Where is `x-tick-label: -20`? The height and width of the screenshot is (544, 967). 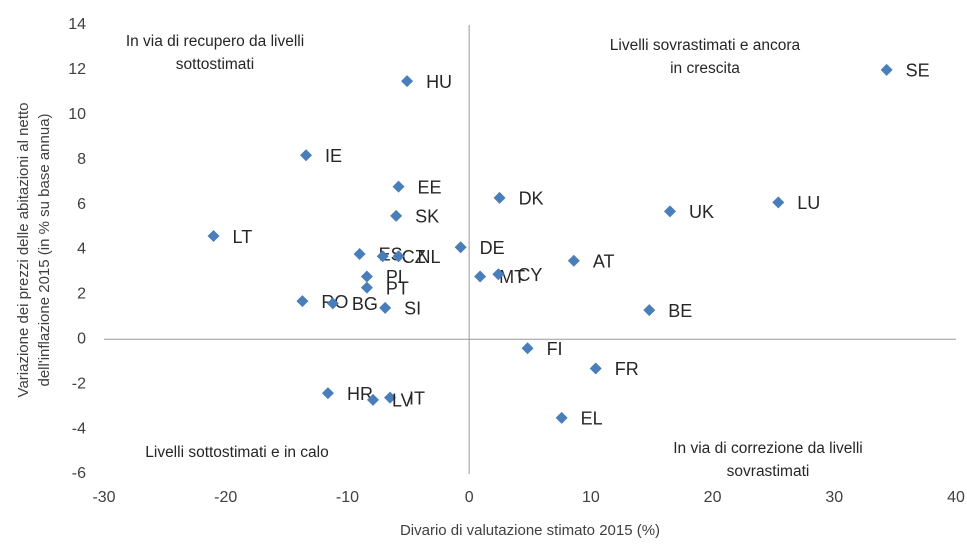
x-tick-label: -20 is located at coordinates (225, 497).